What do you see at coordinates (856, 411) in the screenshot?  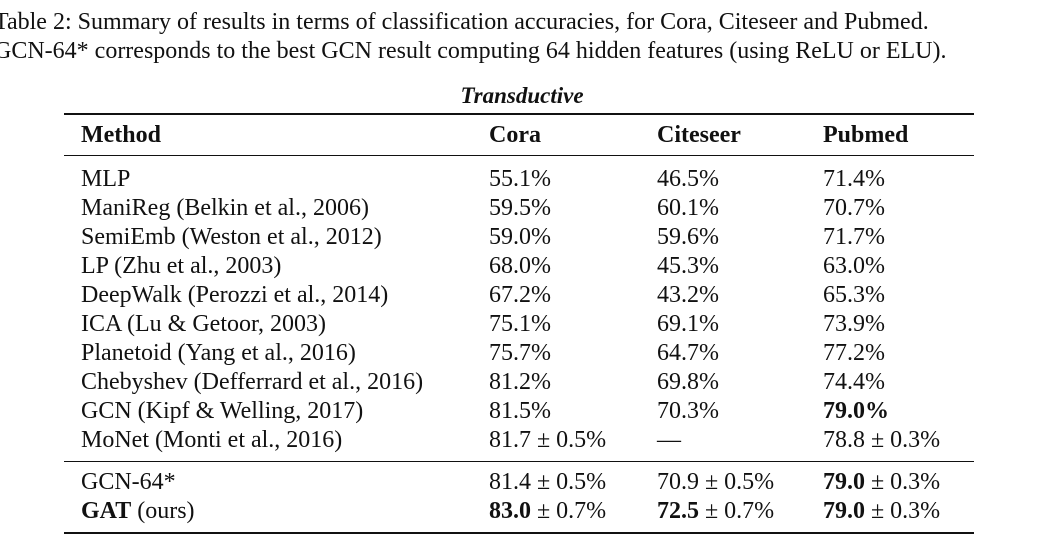 I see `table-cell-pubmed-best: 79.0%` at bounding box center [856, 411].